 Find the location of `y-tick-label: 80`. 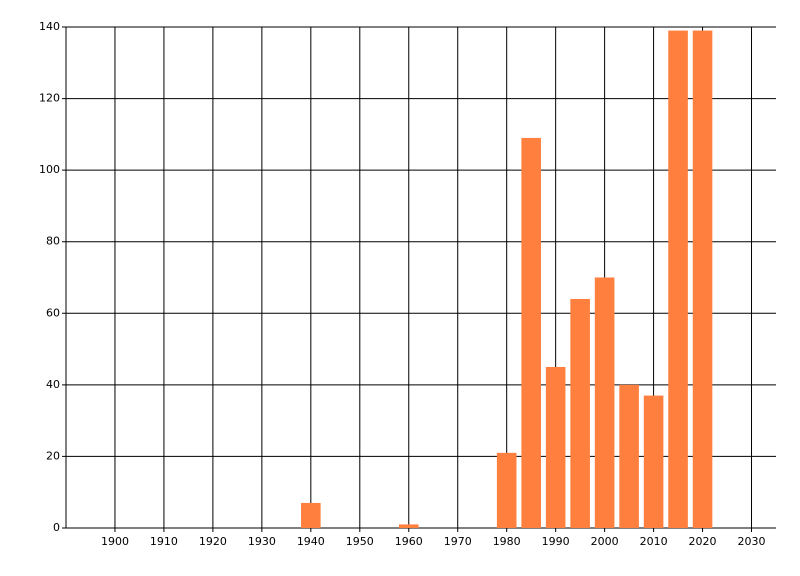

y-tick-label: 80 is located at coordinates (53, 241).